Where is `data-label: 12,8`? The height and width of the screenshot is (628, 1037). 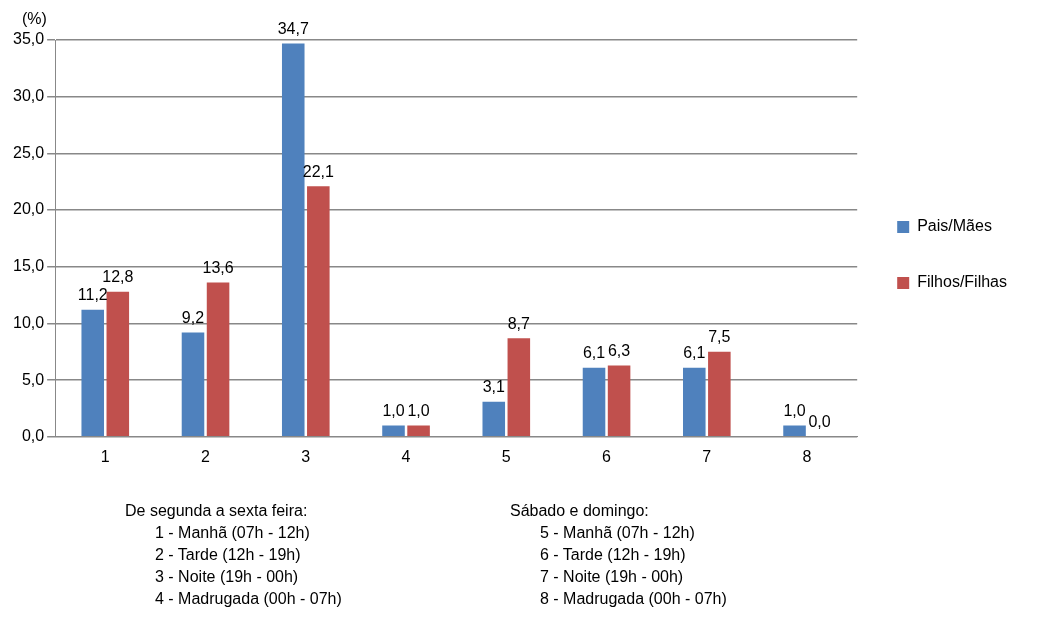
data-label: 12,8 is located at coordinates (118, 277).